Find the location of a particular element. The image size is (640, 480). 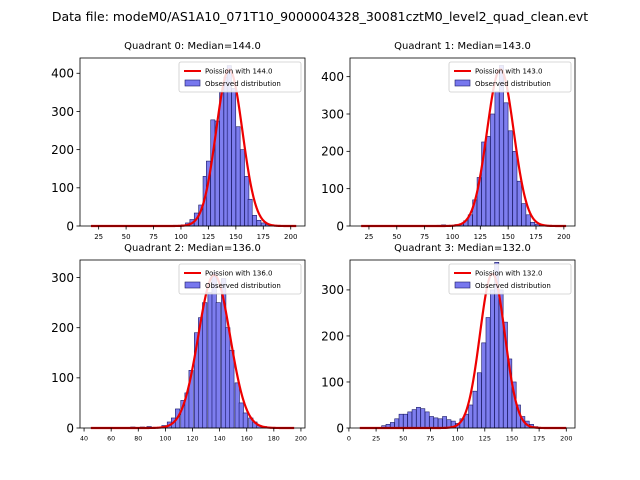

x-tick-label: 80 is located at coordinates (138, 438).